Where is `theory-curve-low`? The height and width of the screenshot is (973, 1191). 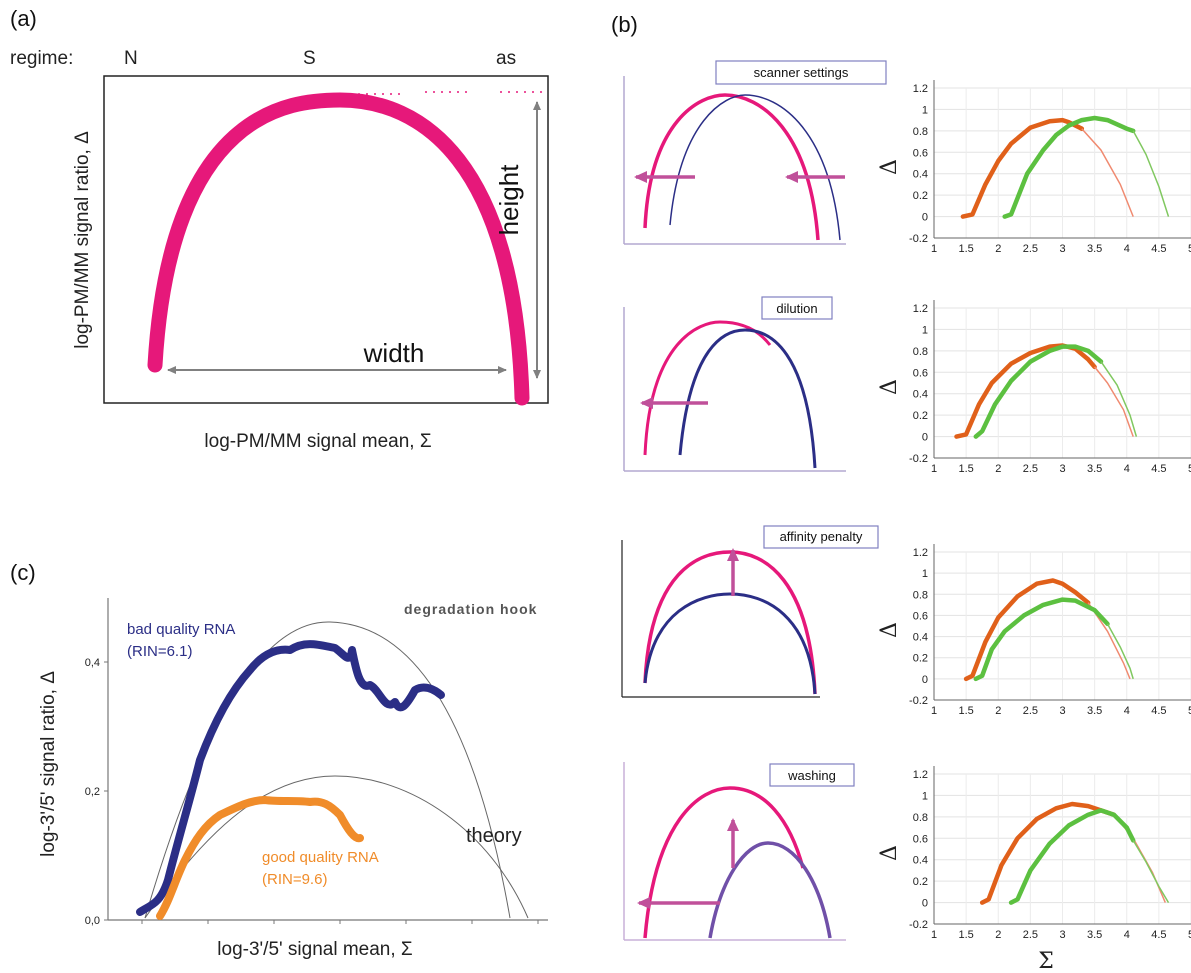 theory-curve-low is located at coordinates (336, 847).